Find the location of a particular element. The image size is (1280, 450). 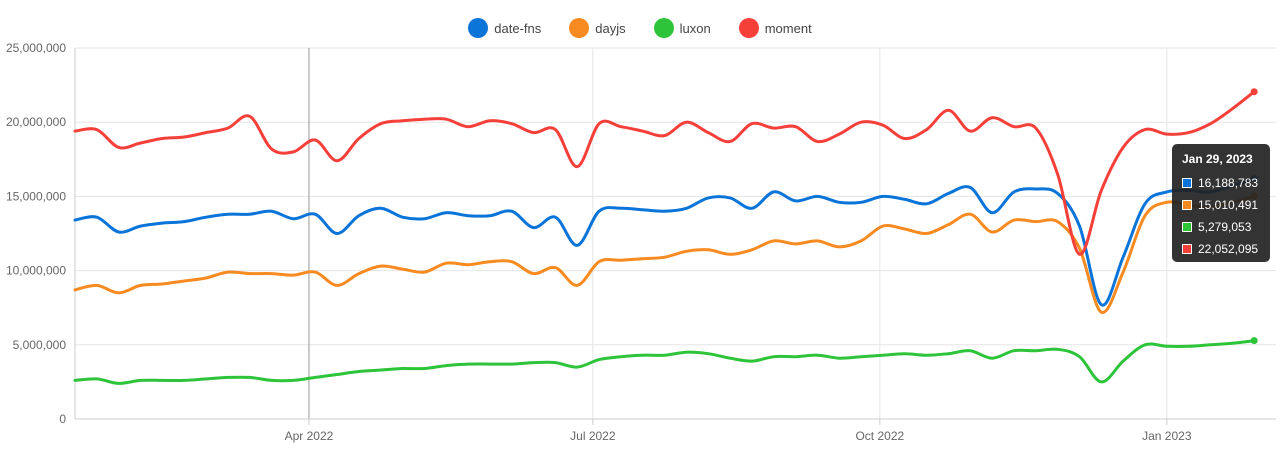

y-tick-label: 10,000,000 is located at coordinates (36, 271).